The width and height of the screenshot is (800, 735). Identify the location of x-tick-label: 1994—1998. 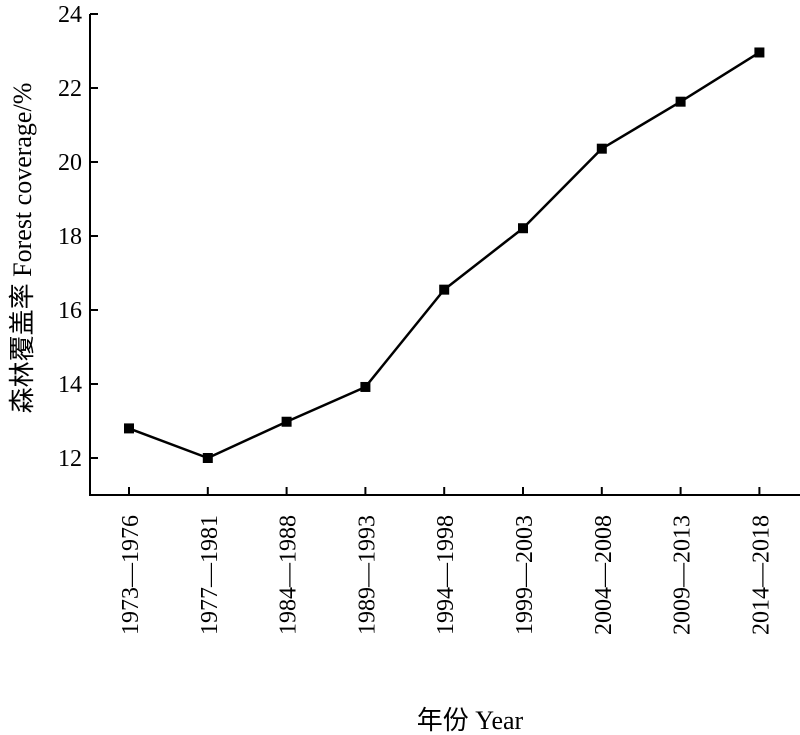
(446, 575).